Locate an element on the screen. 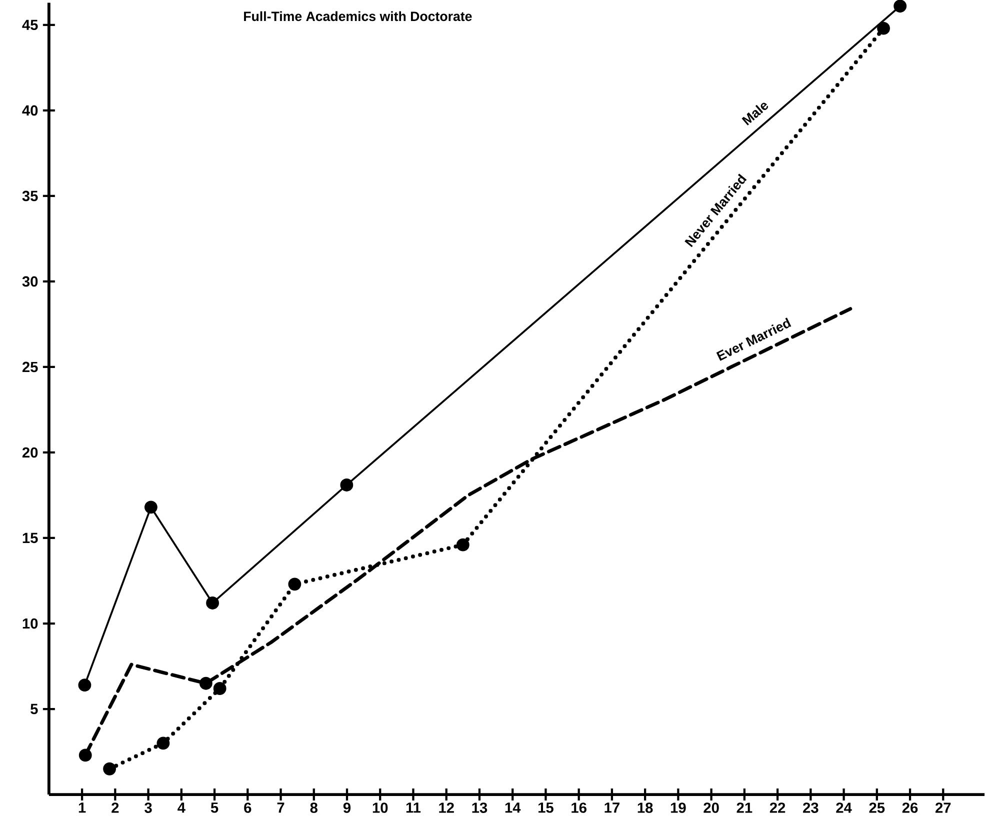  x-tick-label: 23 is located at coordinates (810, 807).